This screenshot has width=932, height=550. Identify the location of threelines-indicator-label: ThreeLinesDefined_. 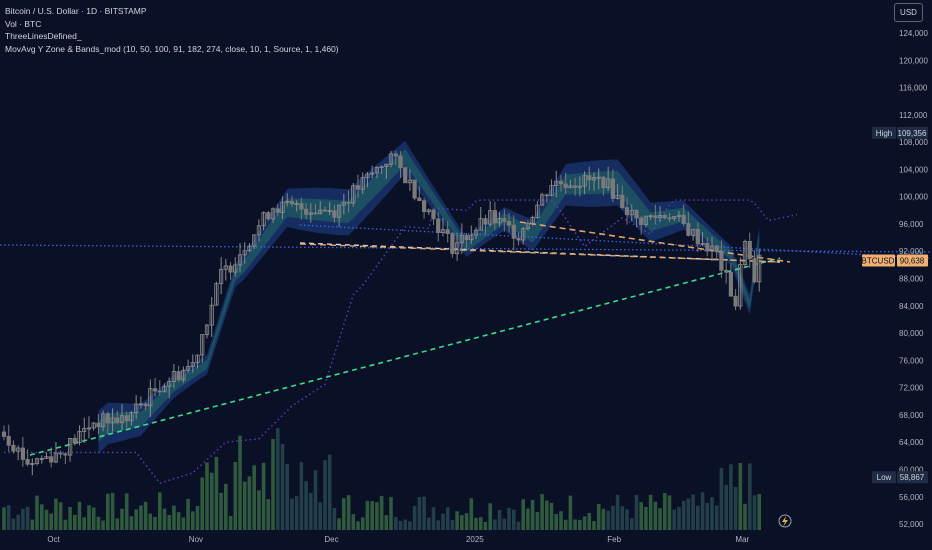
(43, 36).